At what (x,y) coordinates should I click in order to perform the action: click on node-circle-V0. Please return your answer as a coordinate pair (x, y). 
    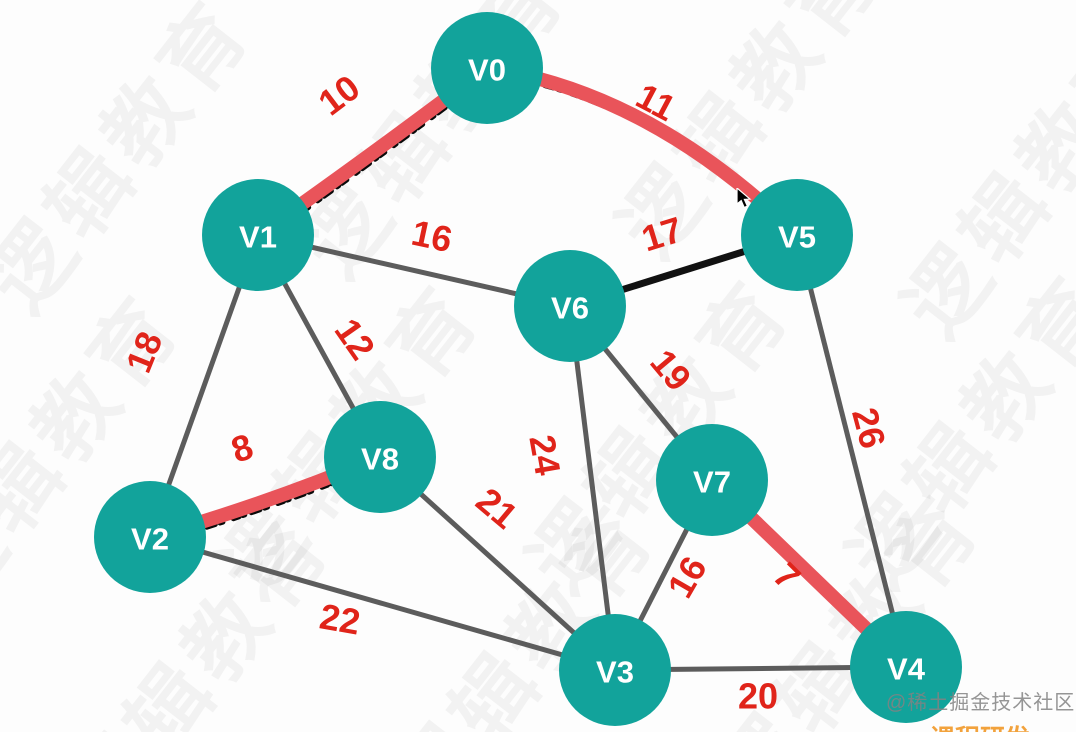
    Looking at the image, I should click on (487, 68).